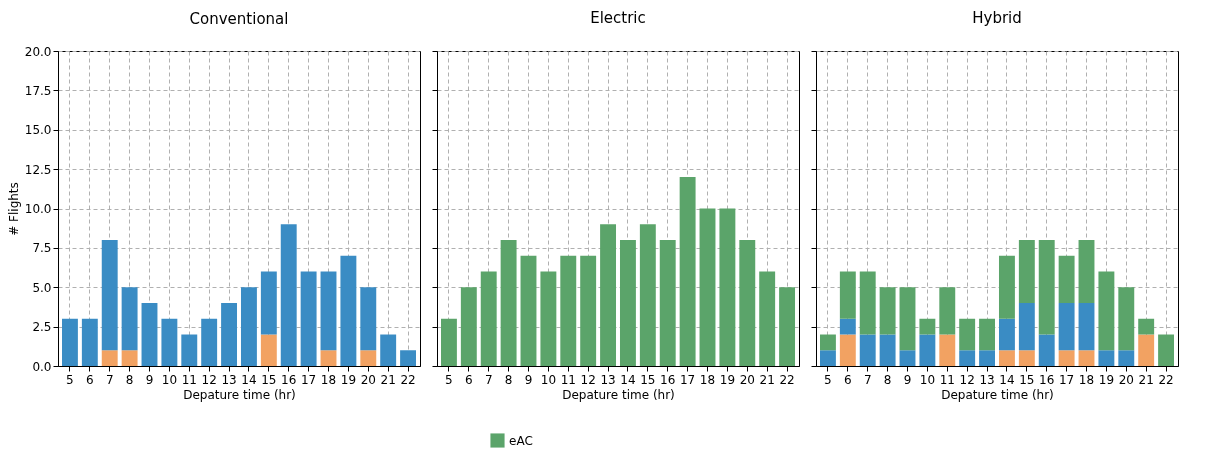  What do you see at coordinates (927, 379) in the screenshot?
I see `x-tick-label: 10` at bounding box center [927, 379].